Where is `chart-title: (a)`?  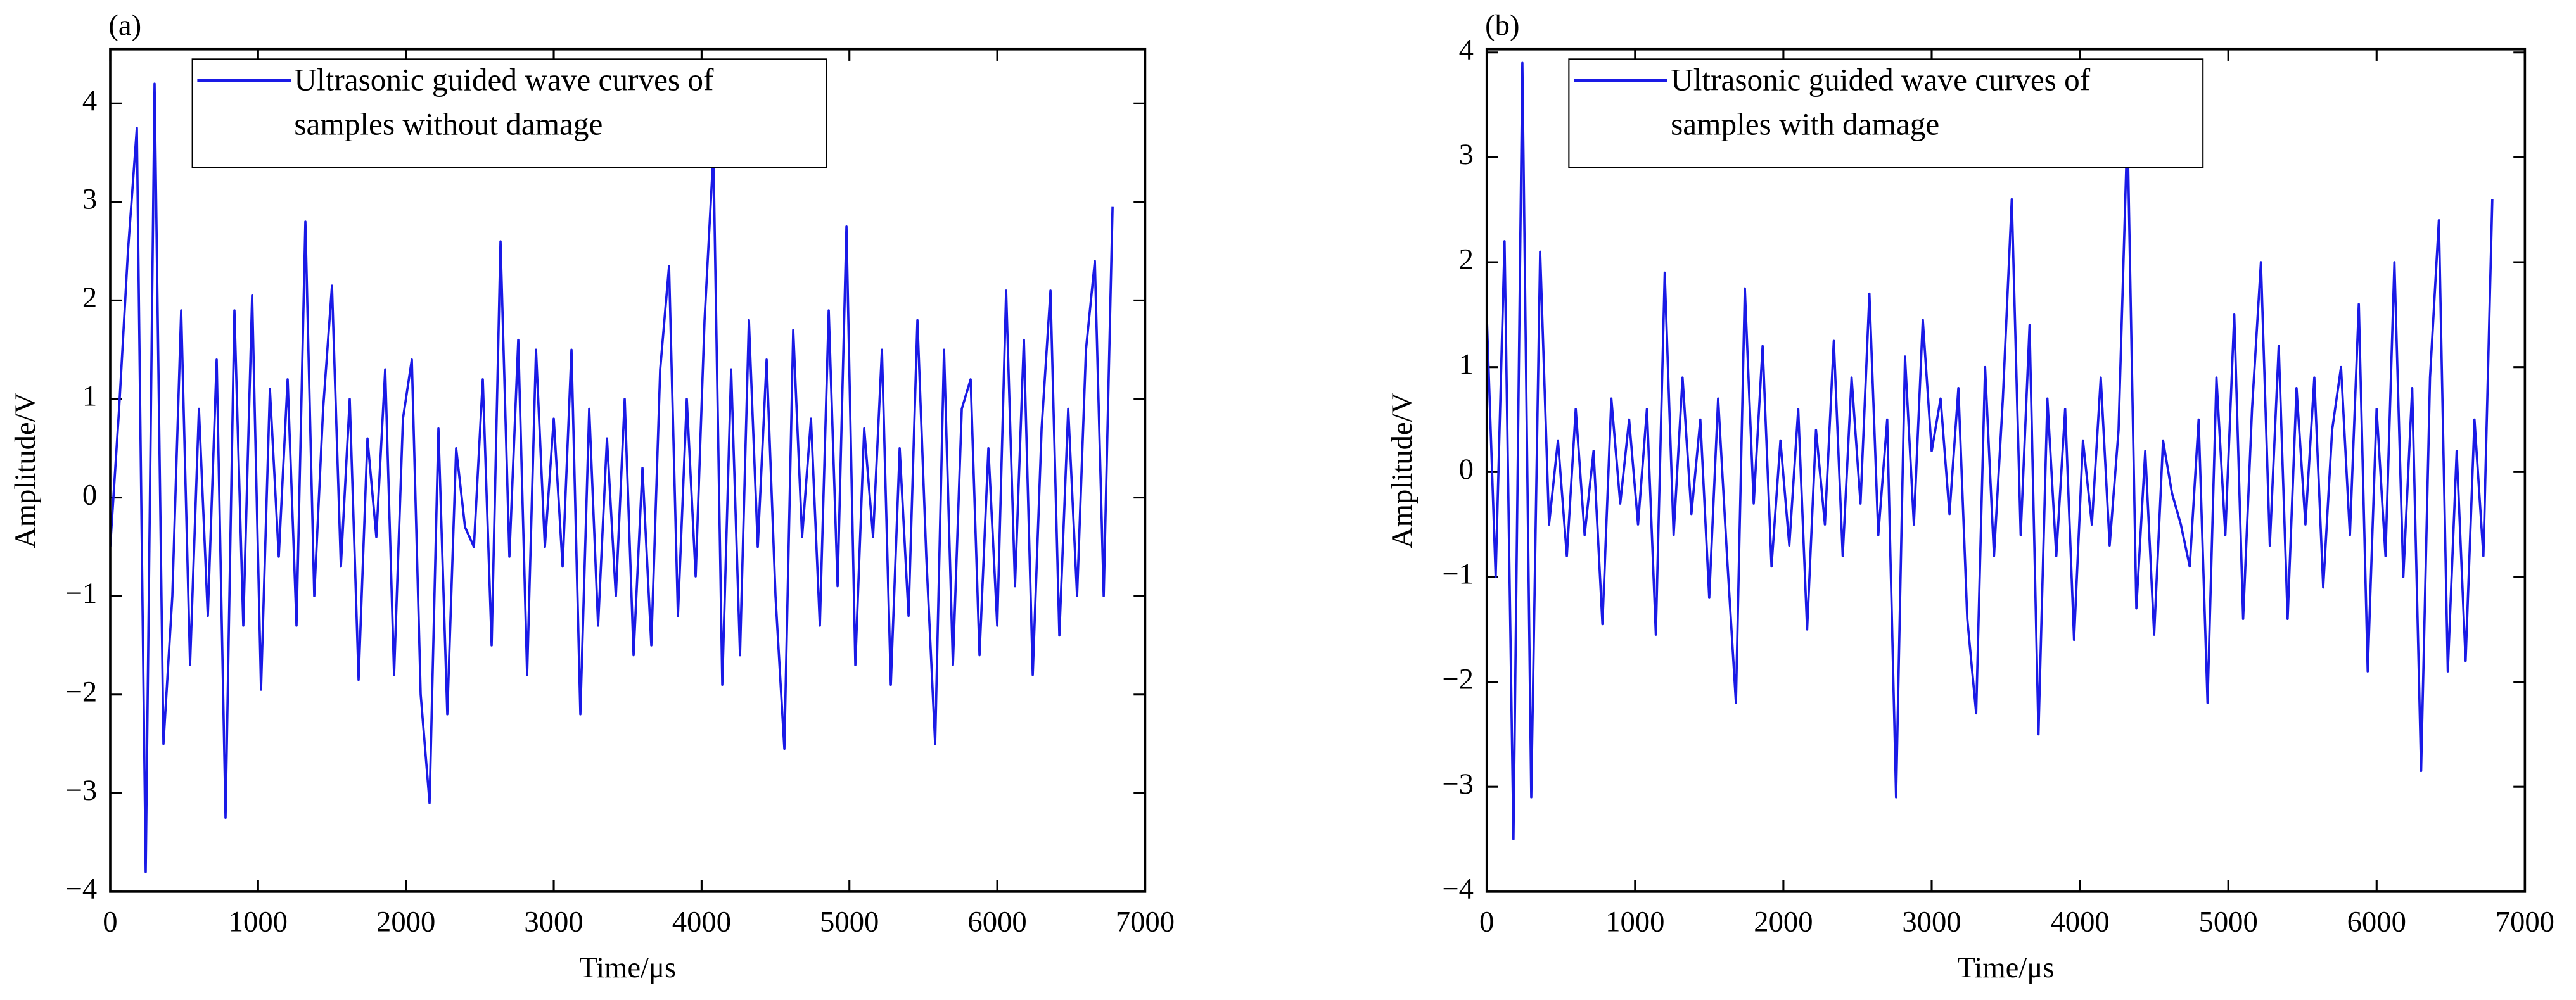
chart-title: (a) is located at coordinates (125, 25).